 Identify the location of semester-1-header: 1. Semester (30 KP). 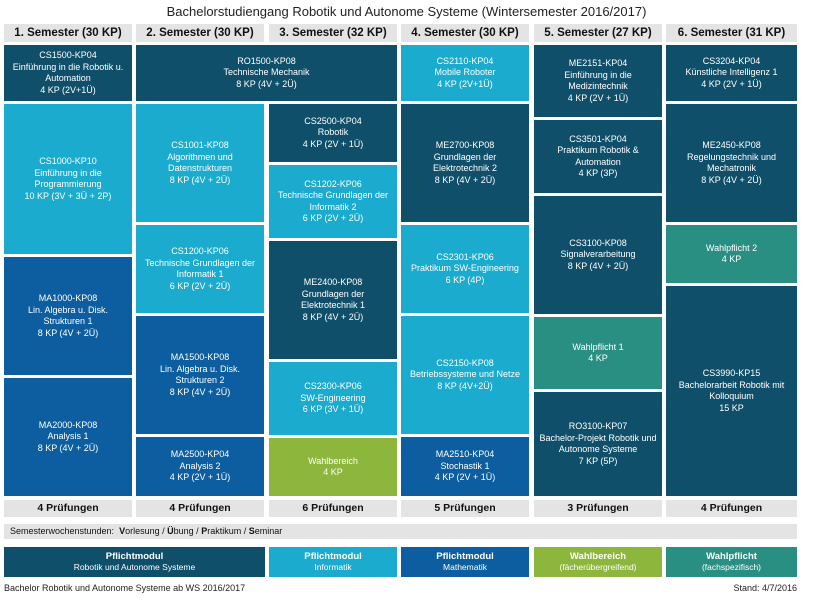
(68, 33).